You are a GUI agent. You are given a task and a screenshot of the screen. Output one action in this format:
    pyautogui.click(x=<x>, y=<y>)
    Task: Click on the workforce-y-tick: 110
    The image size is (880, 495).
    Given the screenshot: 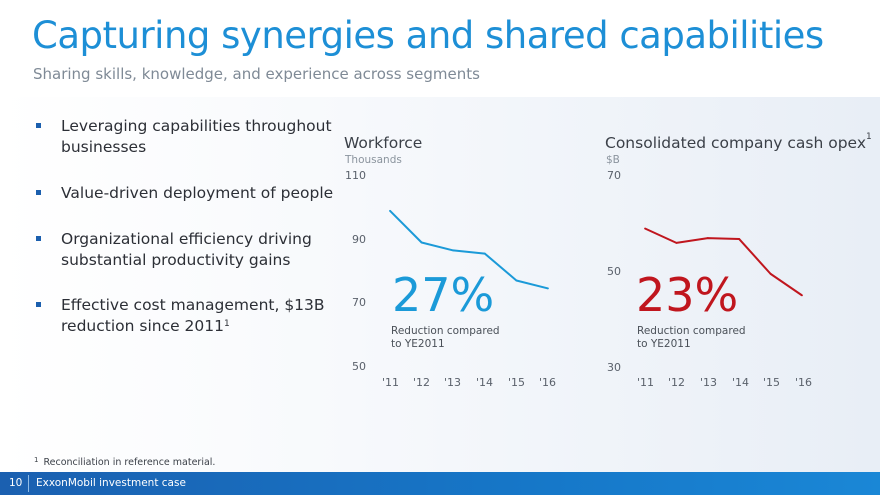 What is the action you would take?
    pyautogui.click(x=355, y=175)
    